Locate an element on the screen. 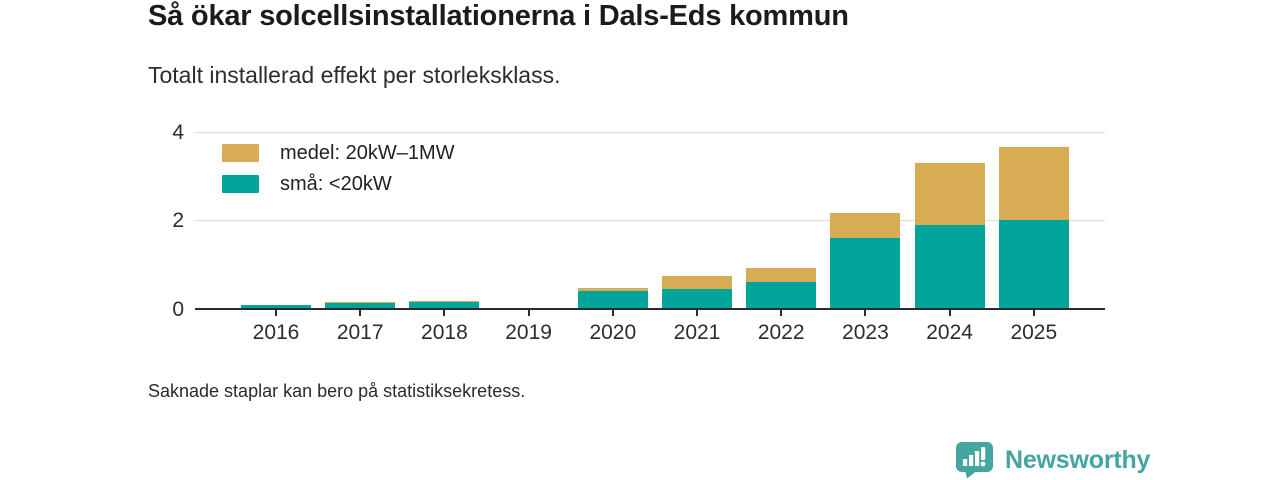 This screenshot has height=480, width=1280. legend-row-medel: medel: 20kW–1MW is located at coordinates (338, 153).